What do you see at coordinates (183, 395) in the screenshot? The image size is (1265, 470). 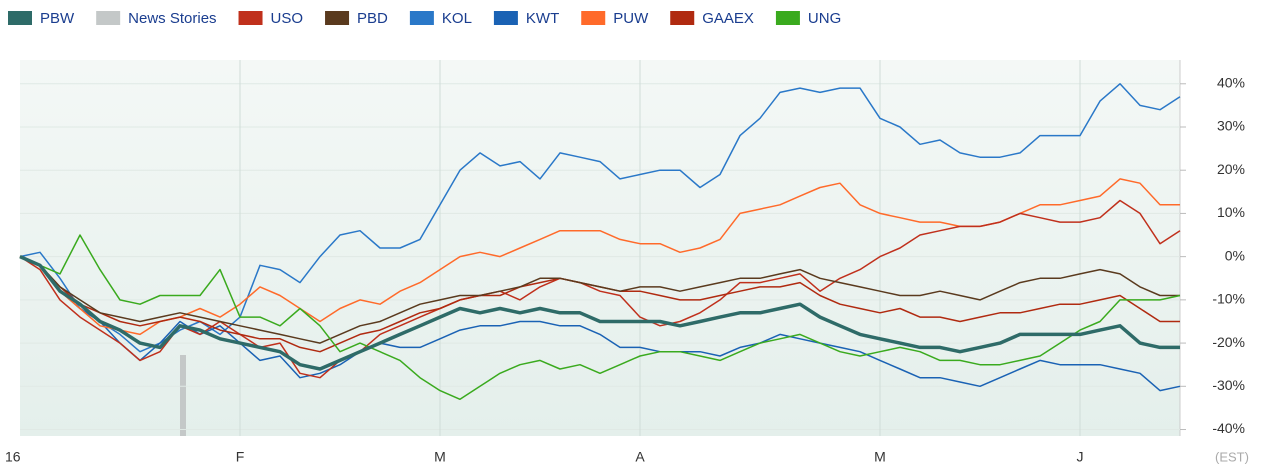 I see `news-marker` at bounding box center [183, 395].